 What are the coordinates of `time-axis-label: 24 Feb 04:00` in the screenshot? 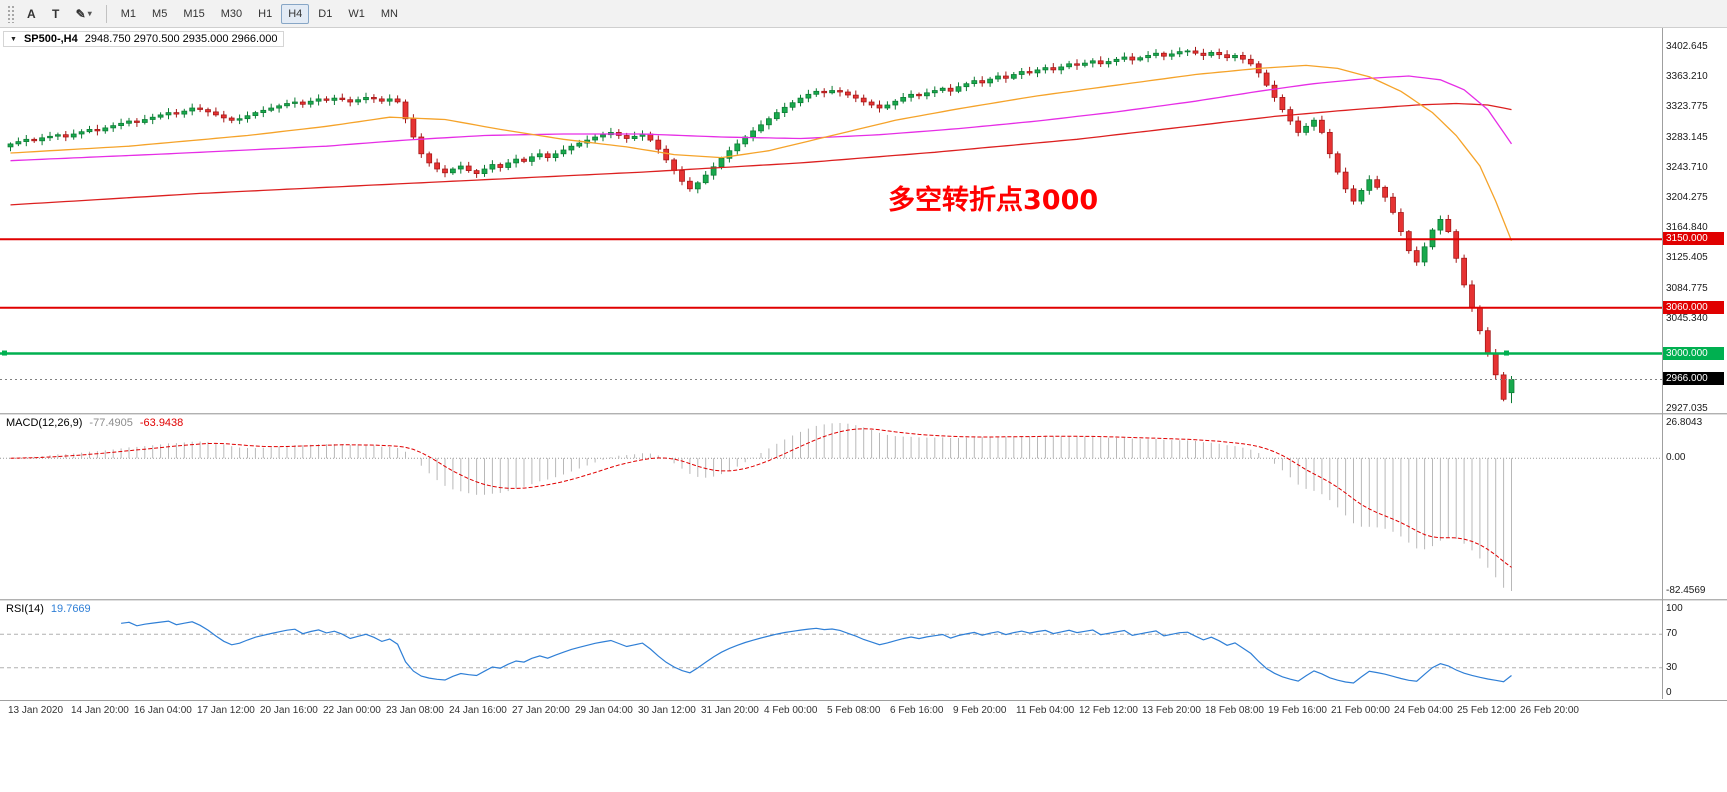 It's located at (1423, 710).